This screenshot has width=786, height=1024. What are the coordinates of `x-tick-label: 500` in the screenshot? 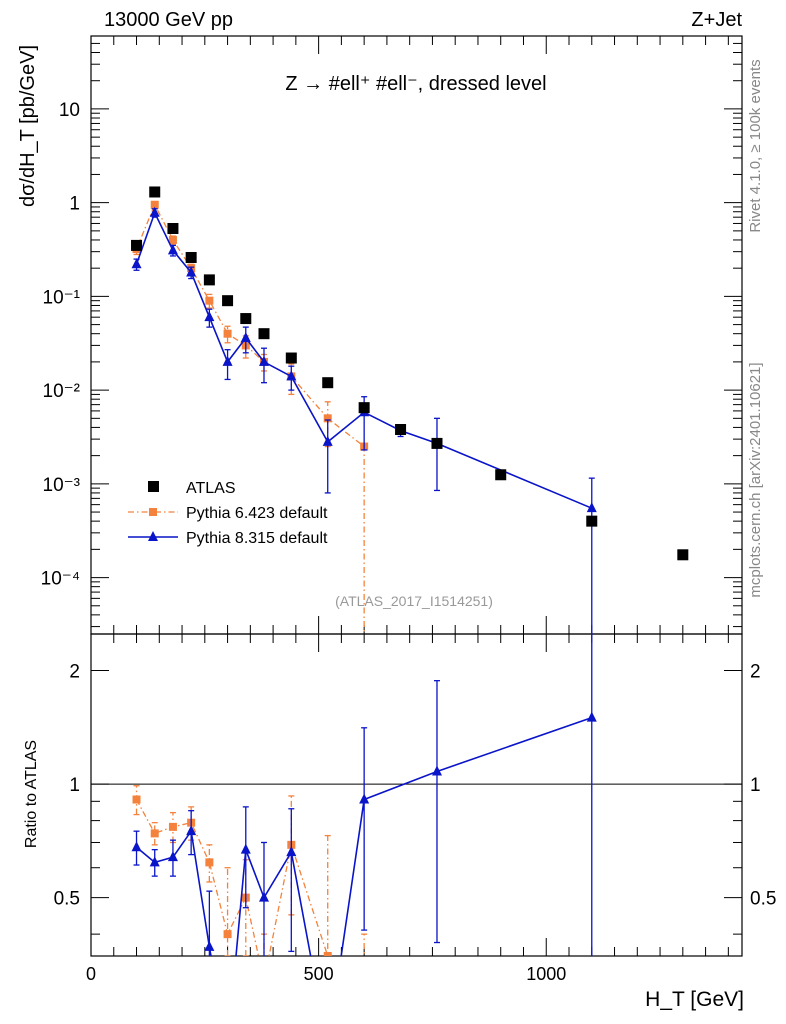 It's located at (319, 974).